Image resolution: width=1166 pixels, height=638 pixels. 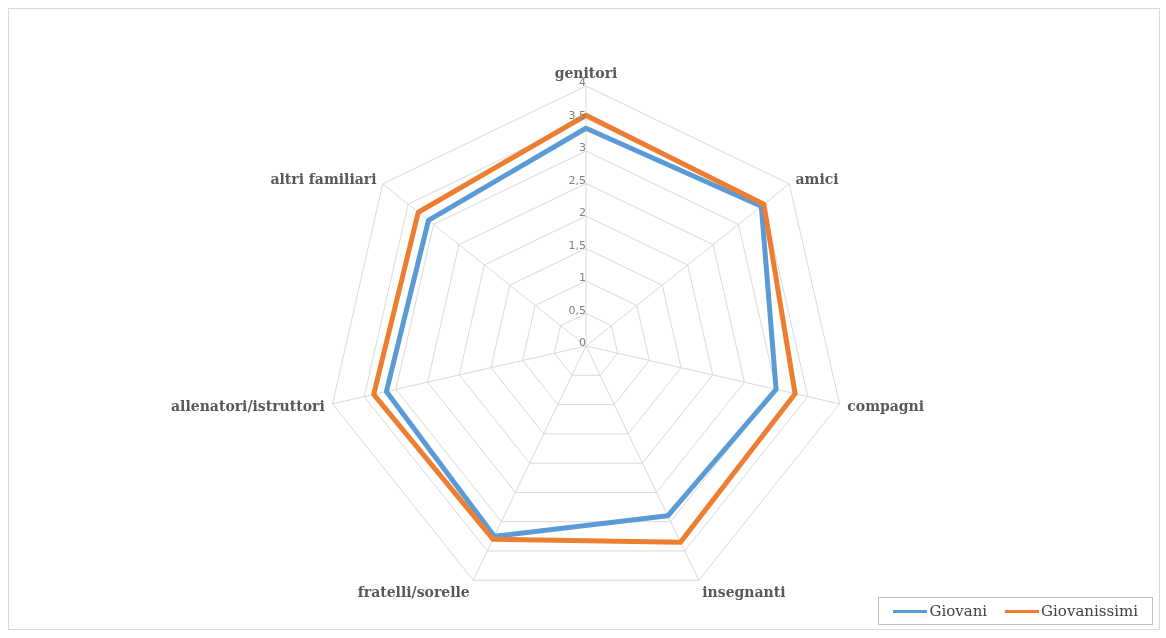 What do you see at coordinates (582, 147) in the screenshot?
I see `y-tick-label: 3` at bounding box center [582, 147].